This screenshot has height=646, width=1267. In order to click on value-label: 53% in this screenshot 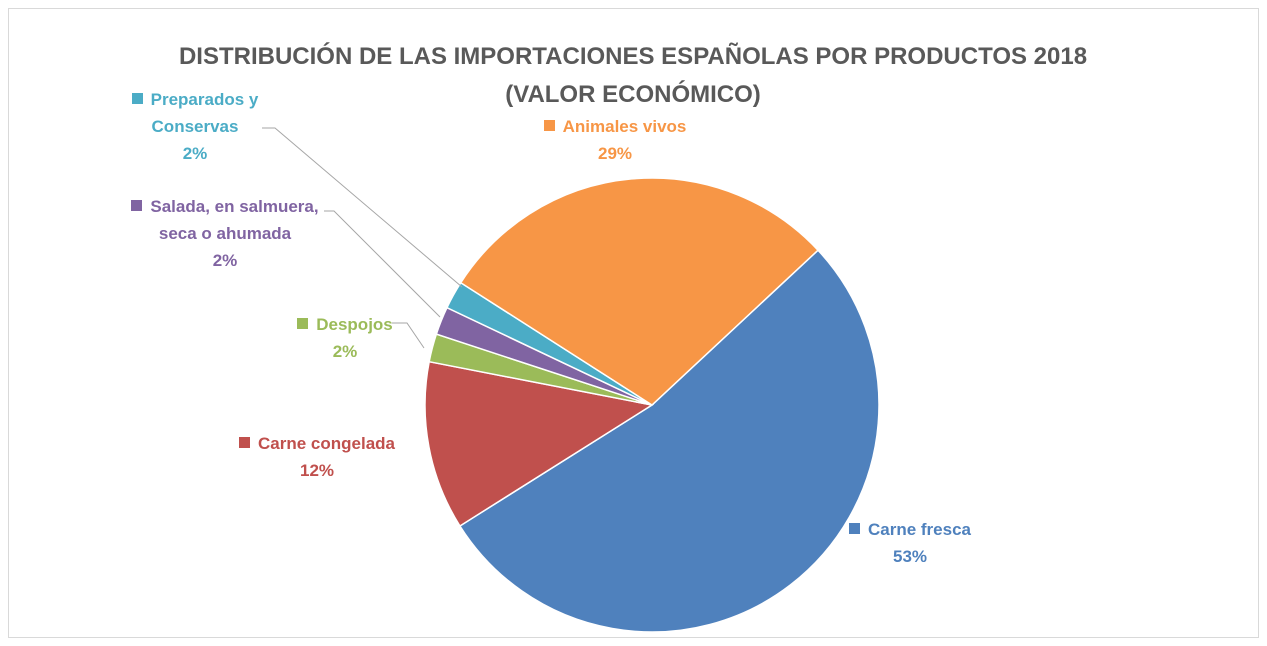, I will do `click(910, 556)`.